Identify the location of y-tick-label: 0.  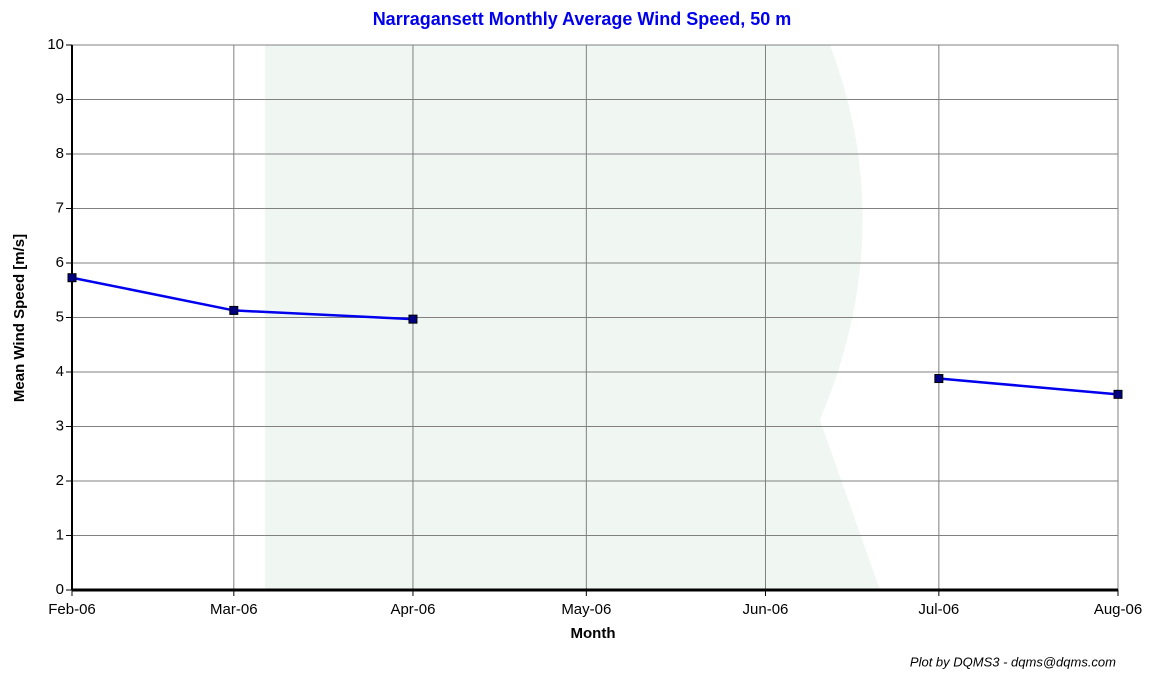
(60, 589).